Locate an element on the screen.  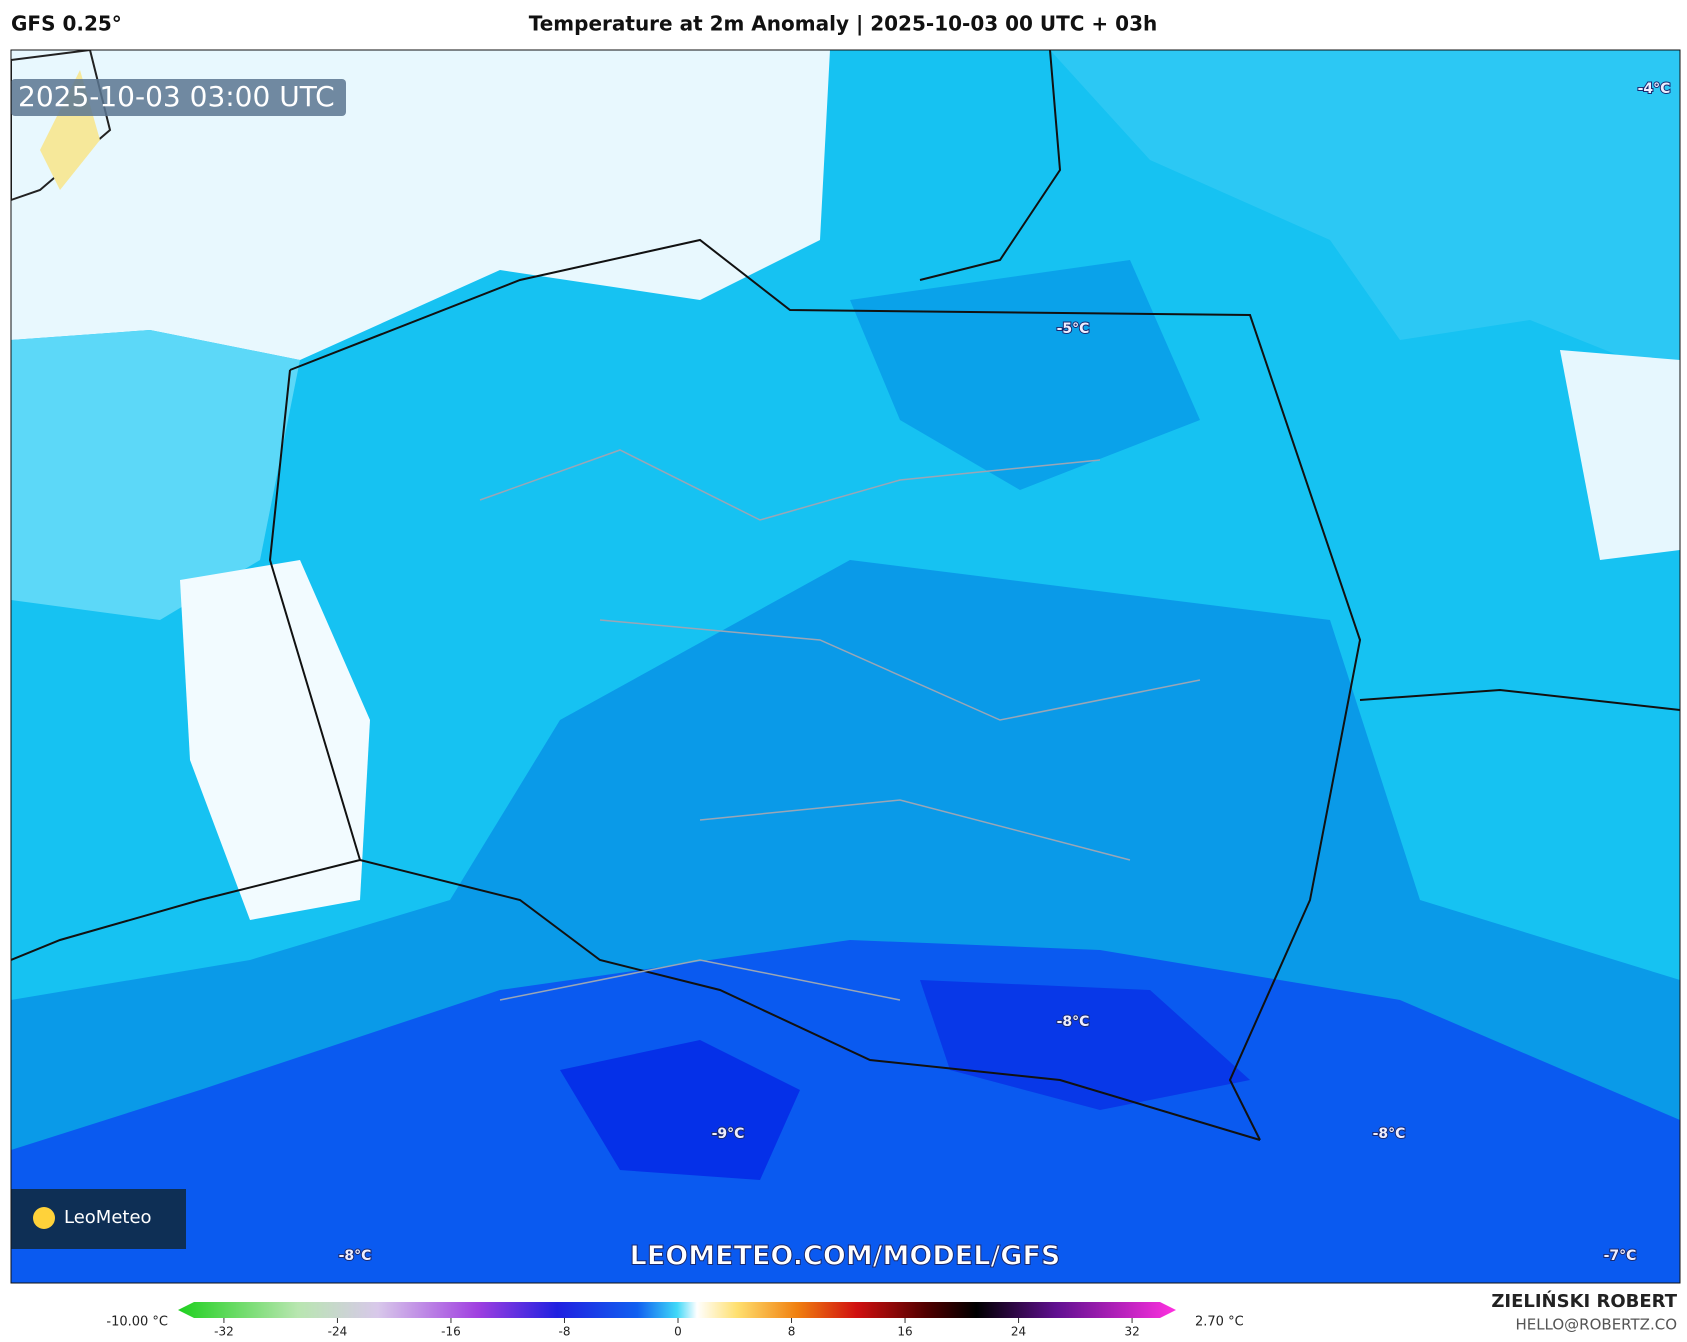
colorbar-min: -10.00 °C is located at coordinates (137, 1322).